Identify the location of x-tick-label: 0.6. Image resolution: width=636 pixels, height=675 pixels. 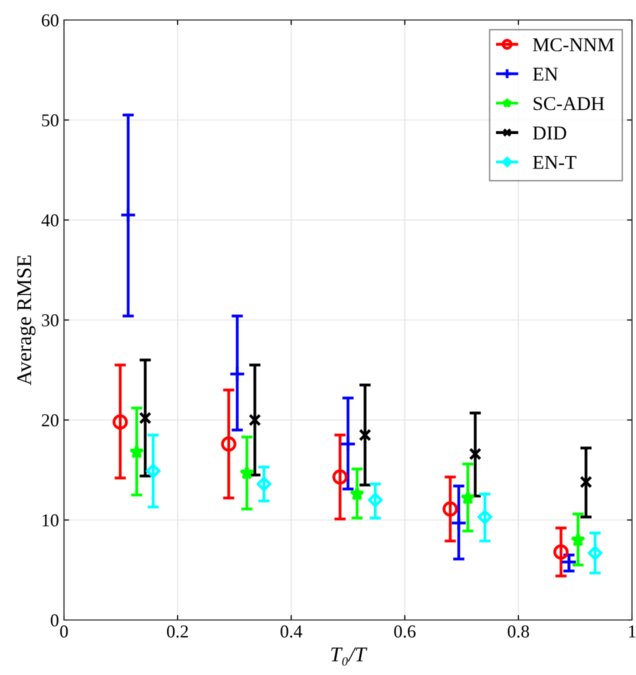
(405, 631).